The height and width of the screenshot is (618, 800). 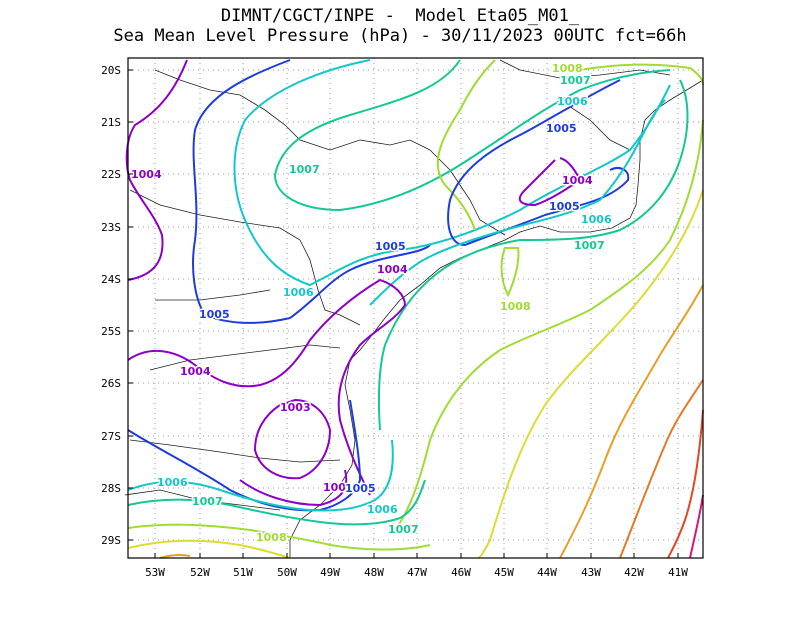 I want to click on isobar-1005-west, so click(x=311, y=191).